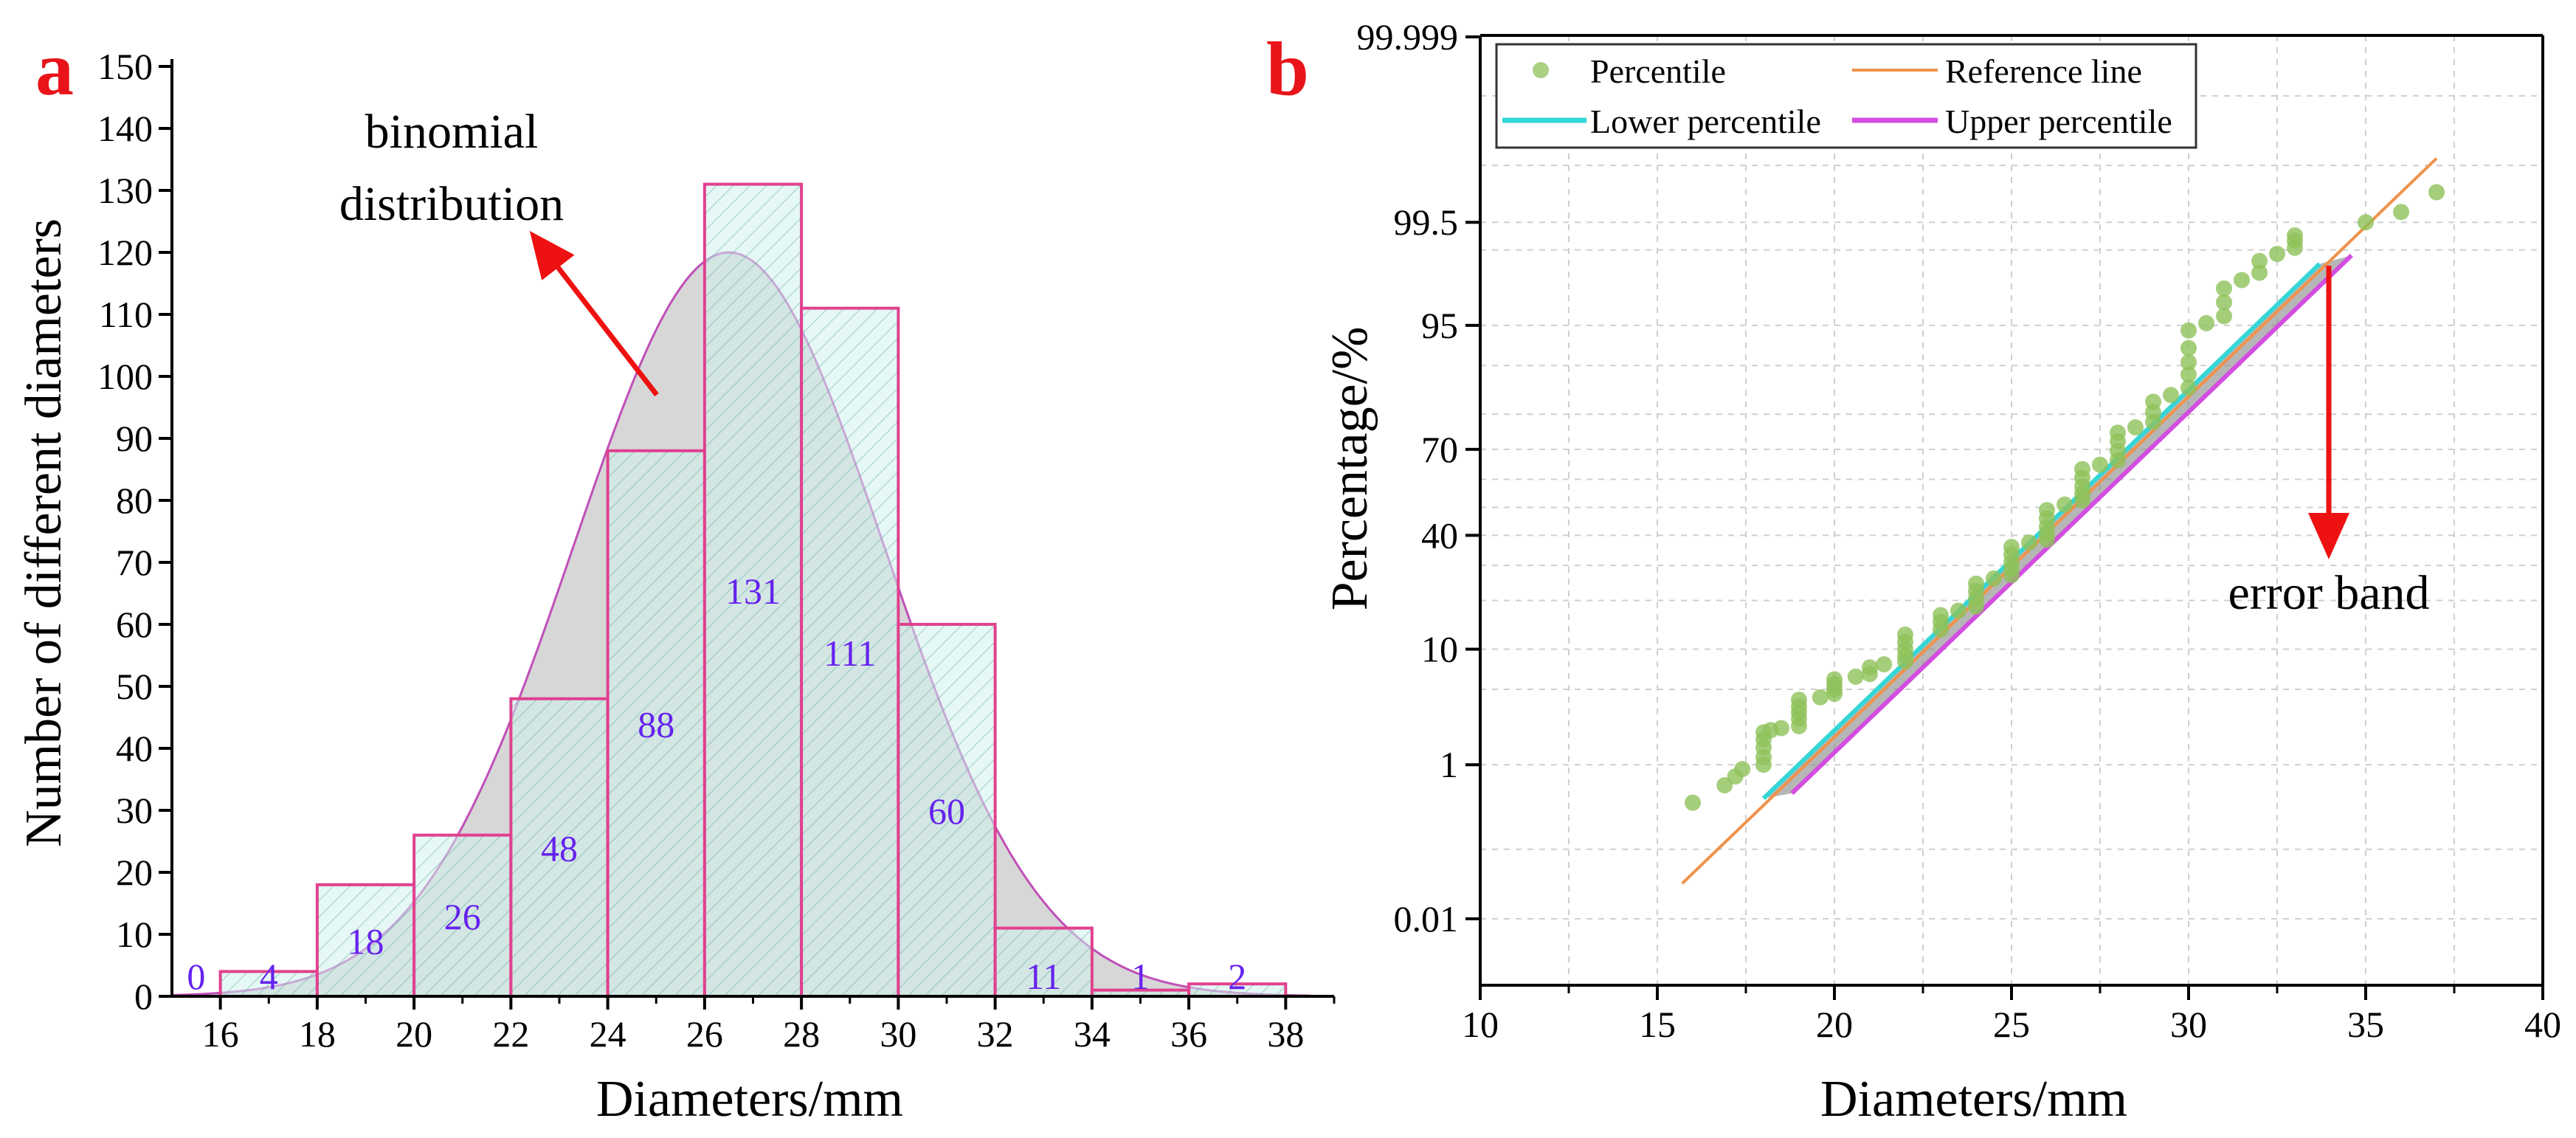  I want to click on panel-a-y-tick-label: 90, so click(134, 439).